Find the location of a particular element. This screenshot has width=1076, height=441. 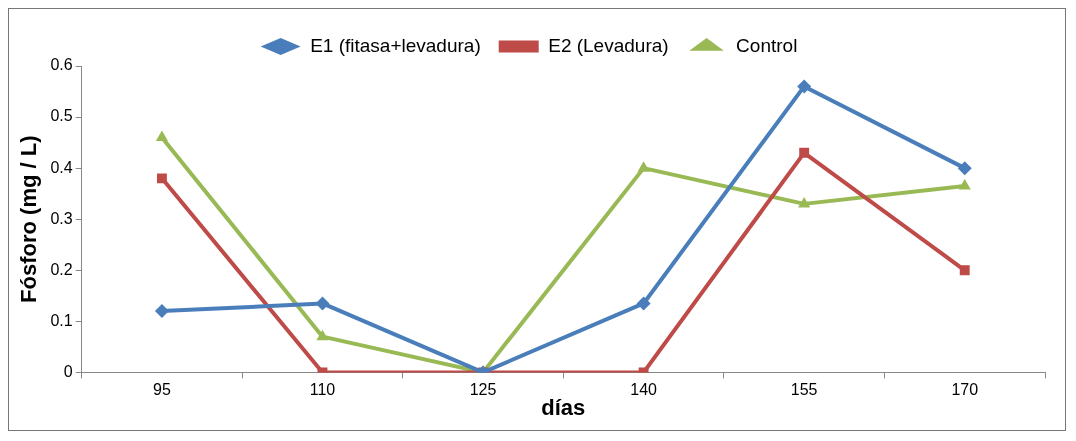

x-tick-label: 170 is located at coordinates (965, 390).